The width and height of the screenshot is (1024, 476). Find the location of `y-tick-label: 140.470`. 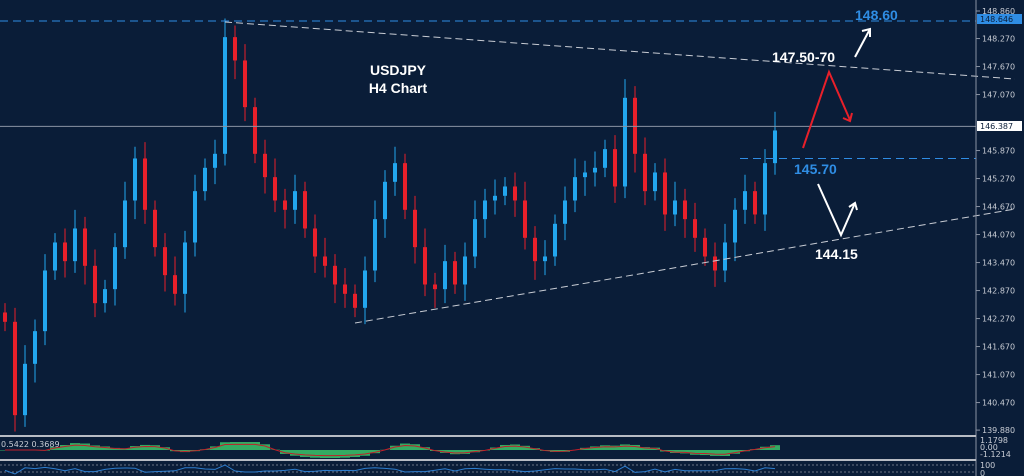

y-tick-label: 140.470 is located at coordinates (998, 403).